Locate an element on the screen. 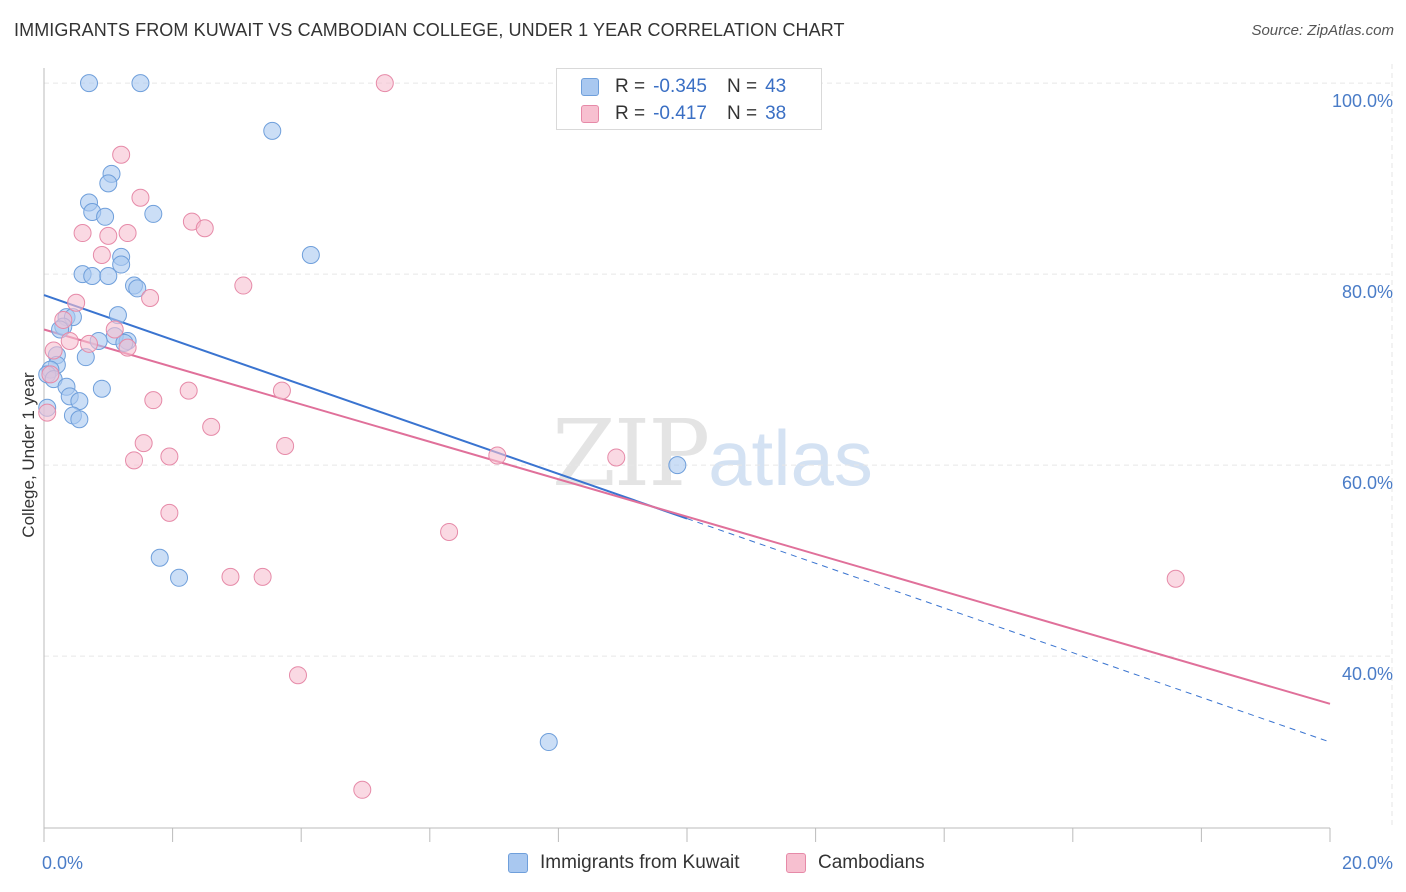  swatch-kuwait is located at coordinates (590, 87).